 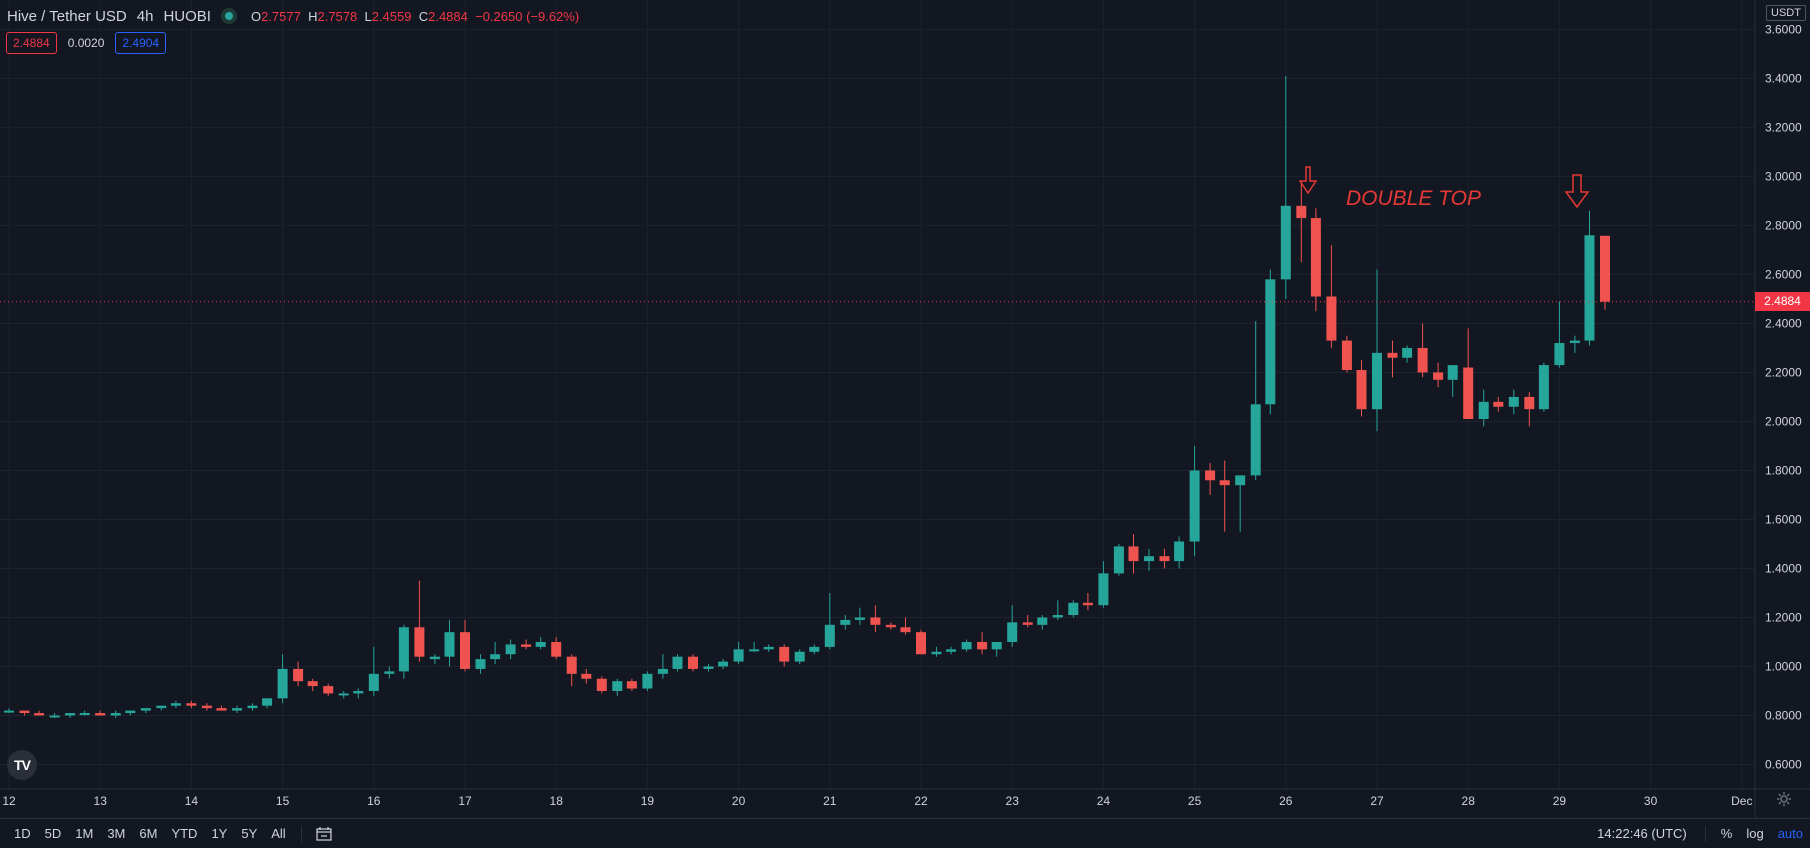 I want to click on log-scale-button: log, so click(x=1755, y=833).